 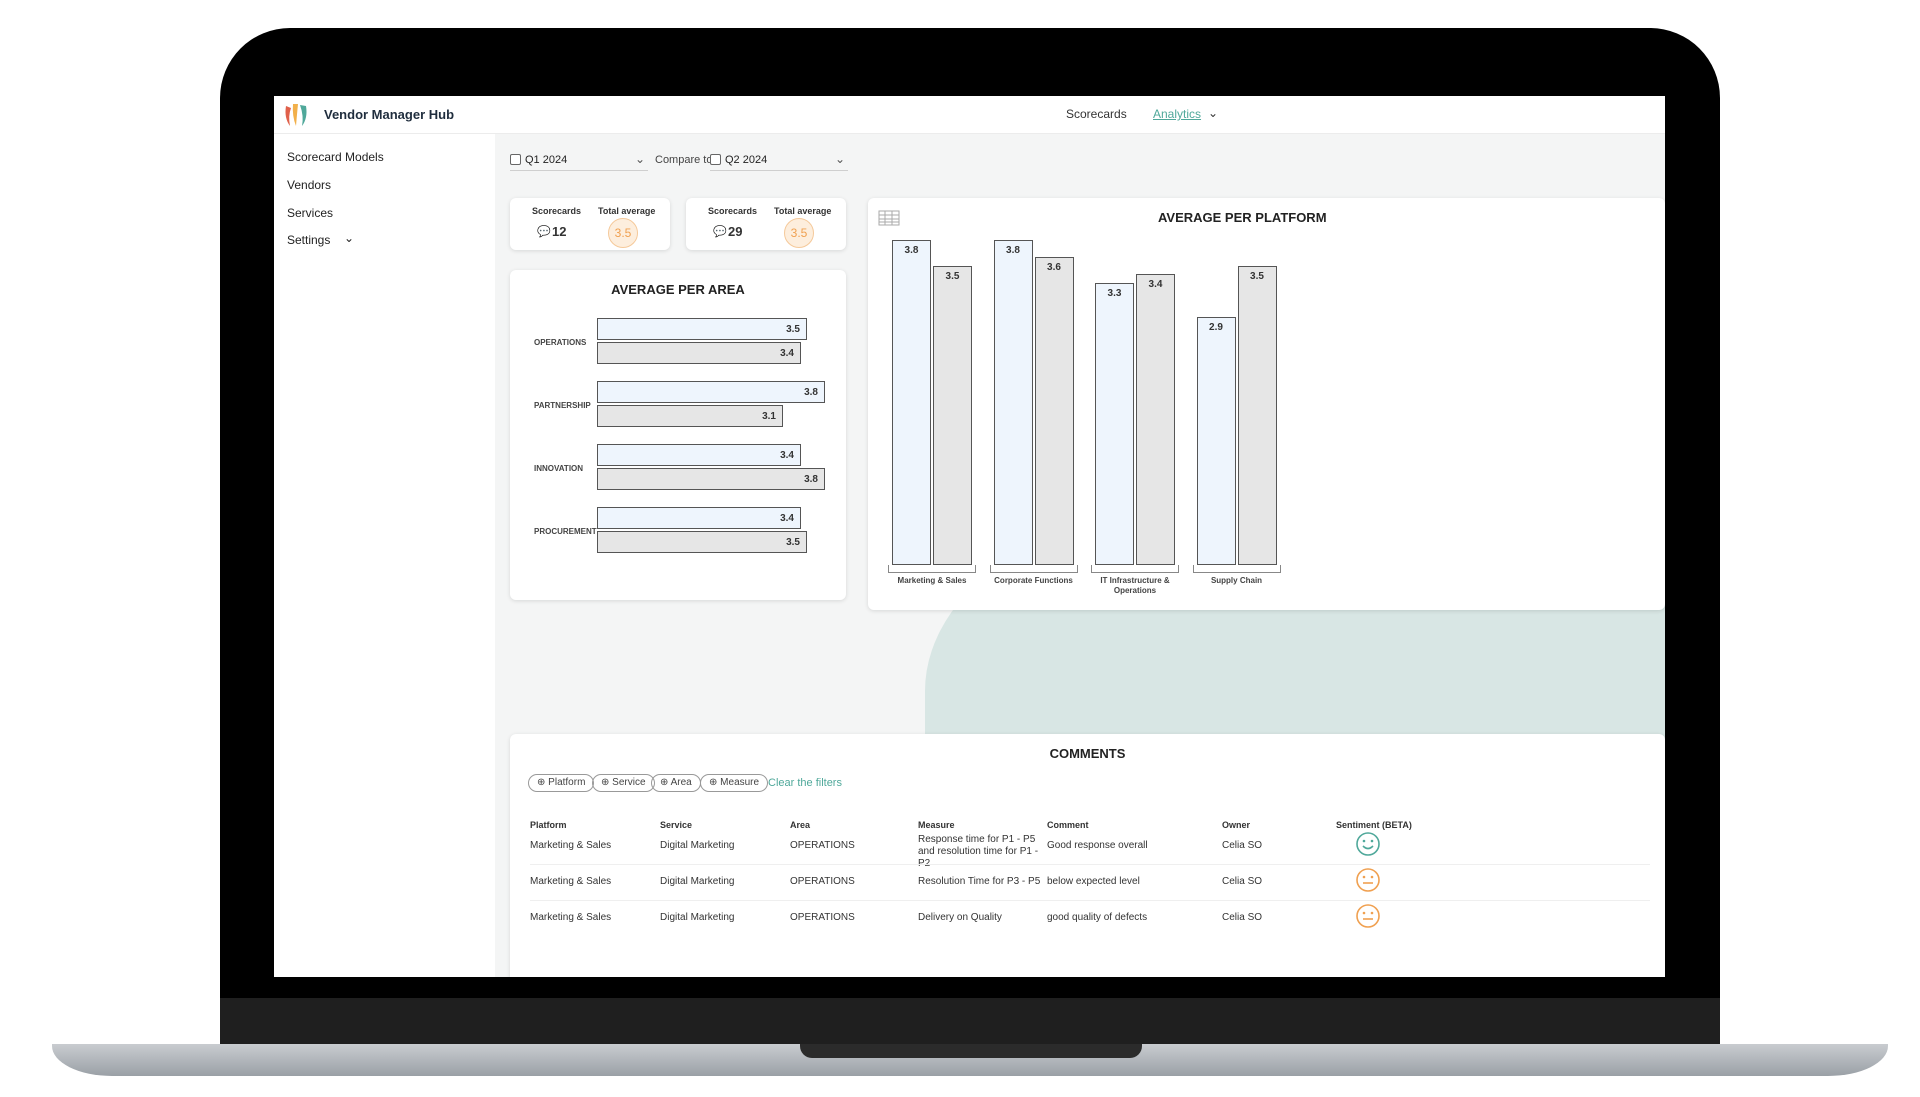 What do you see at coordinates (1242, 217) in the screenshot?
I see `chart-title: AVERAGE PER PLATFORM` at bounding box center [1242, 217].